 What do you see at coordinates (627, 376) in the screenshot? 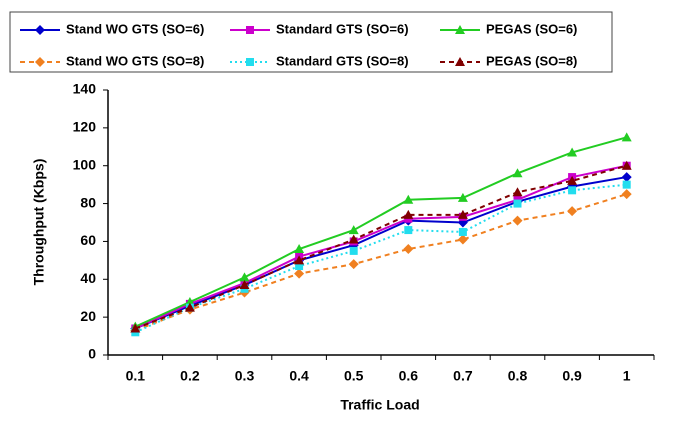
I see `x-tick-label: 1` at bounding box center [627, 376].